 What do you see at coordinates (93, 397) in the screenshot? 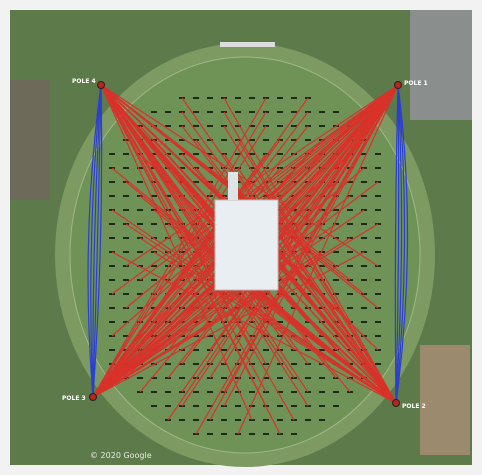
I see `pole` at bounding box center [93, 397].